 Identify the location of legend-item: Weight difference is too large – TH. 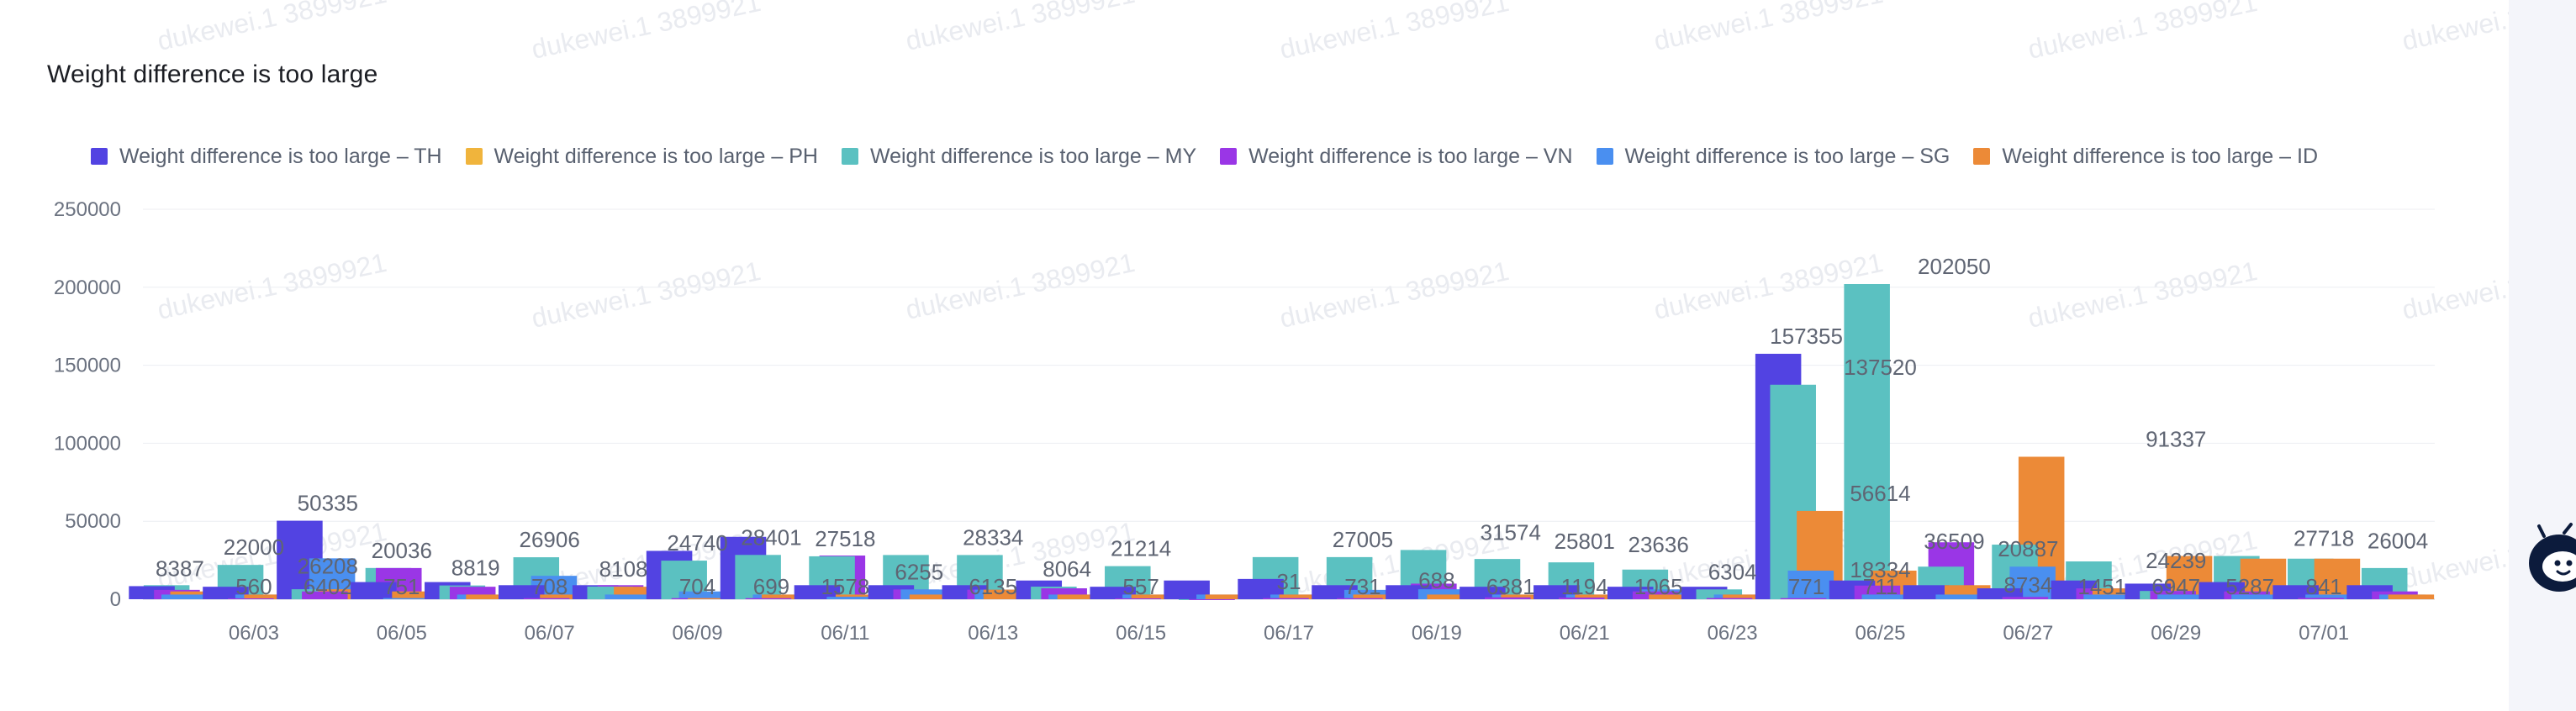
(266, 157).